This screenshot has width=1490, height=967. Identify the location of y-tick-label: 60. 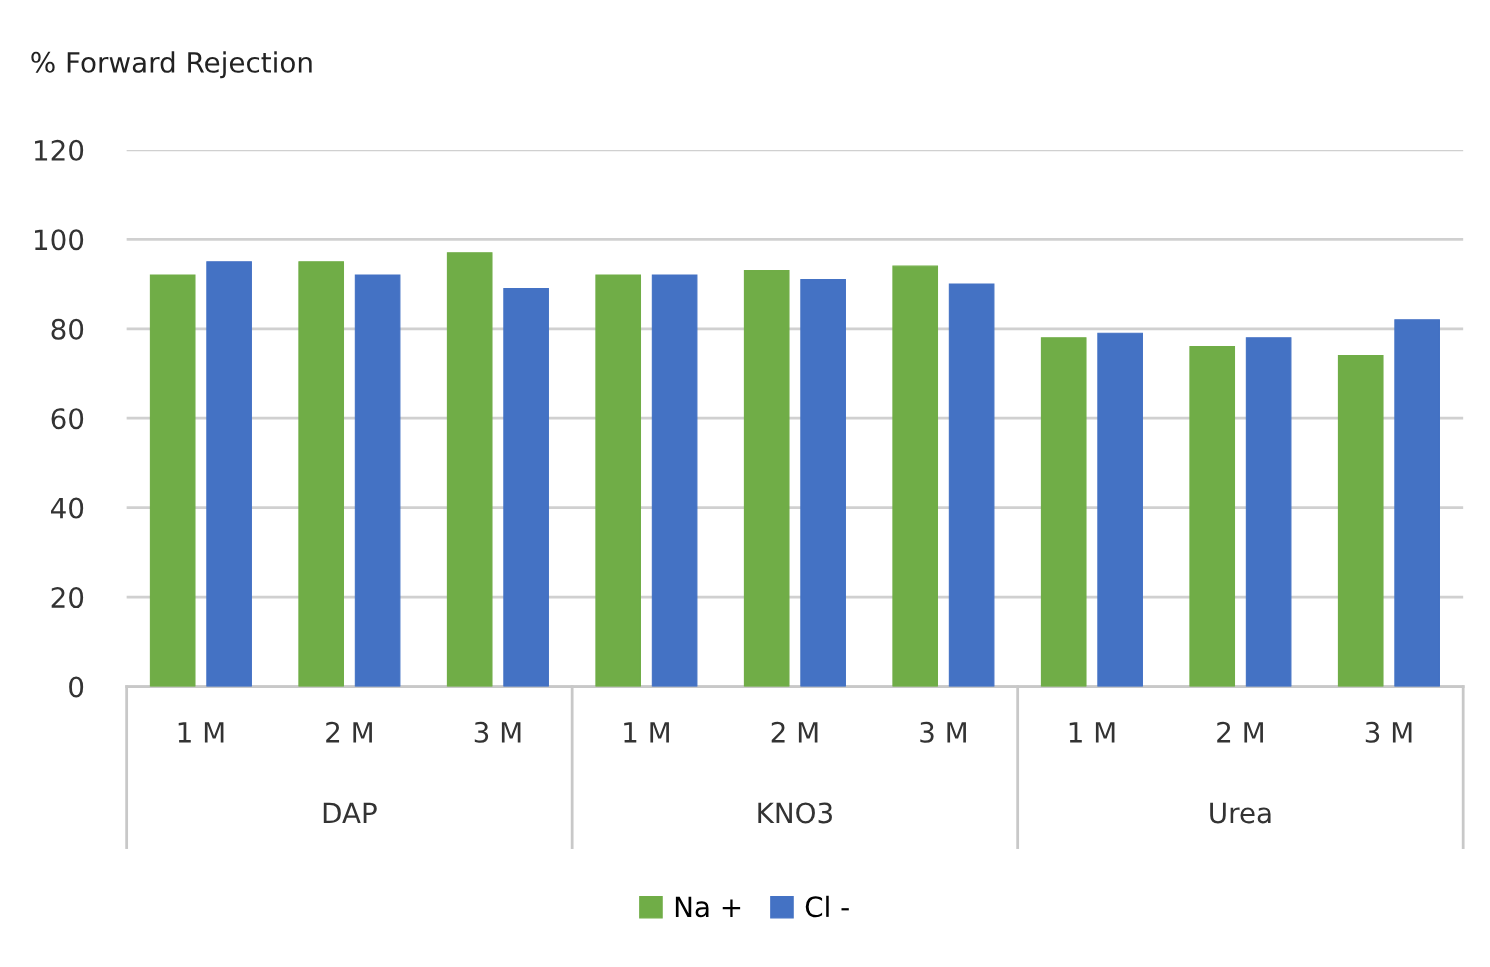
(67, 419).